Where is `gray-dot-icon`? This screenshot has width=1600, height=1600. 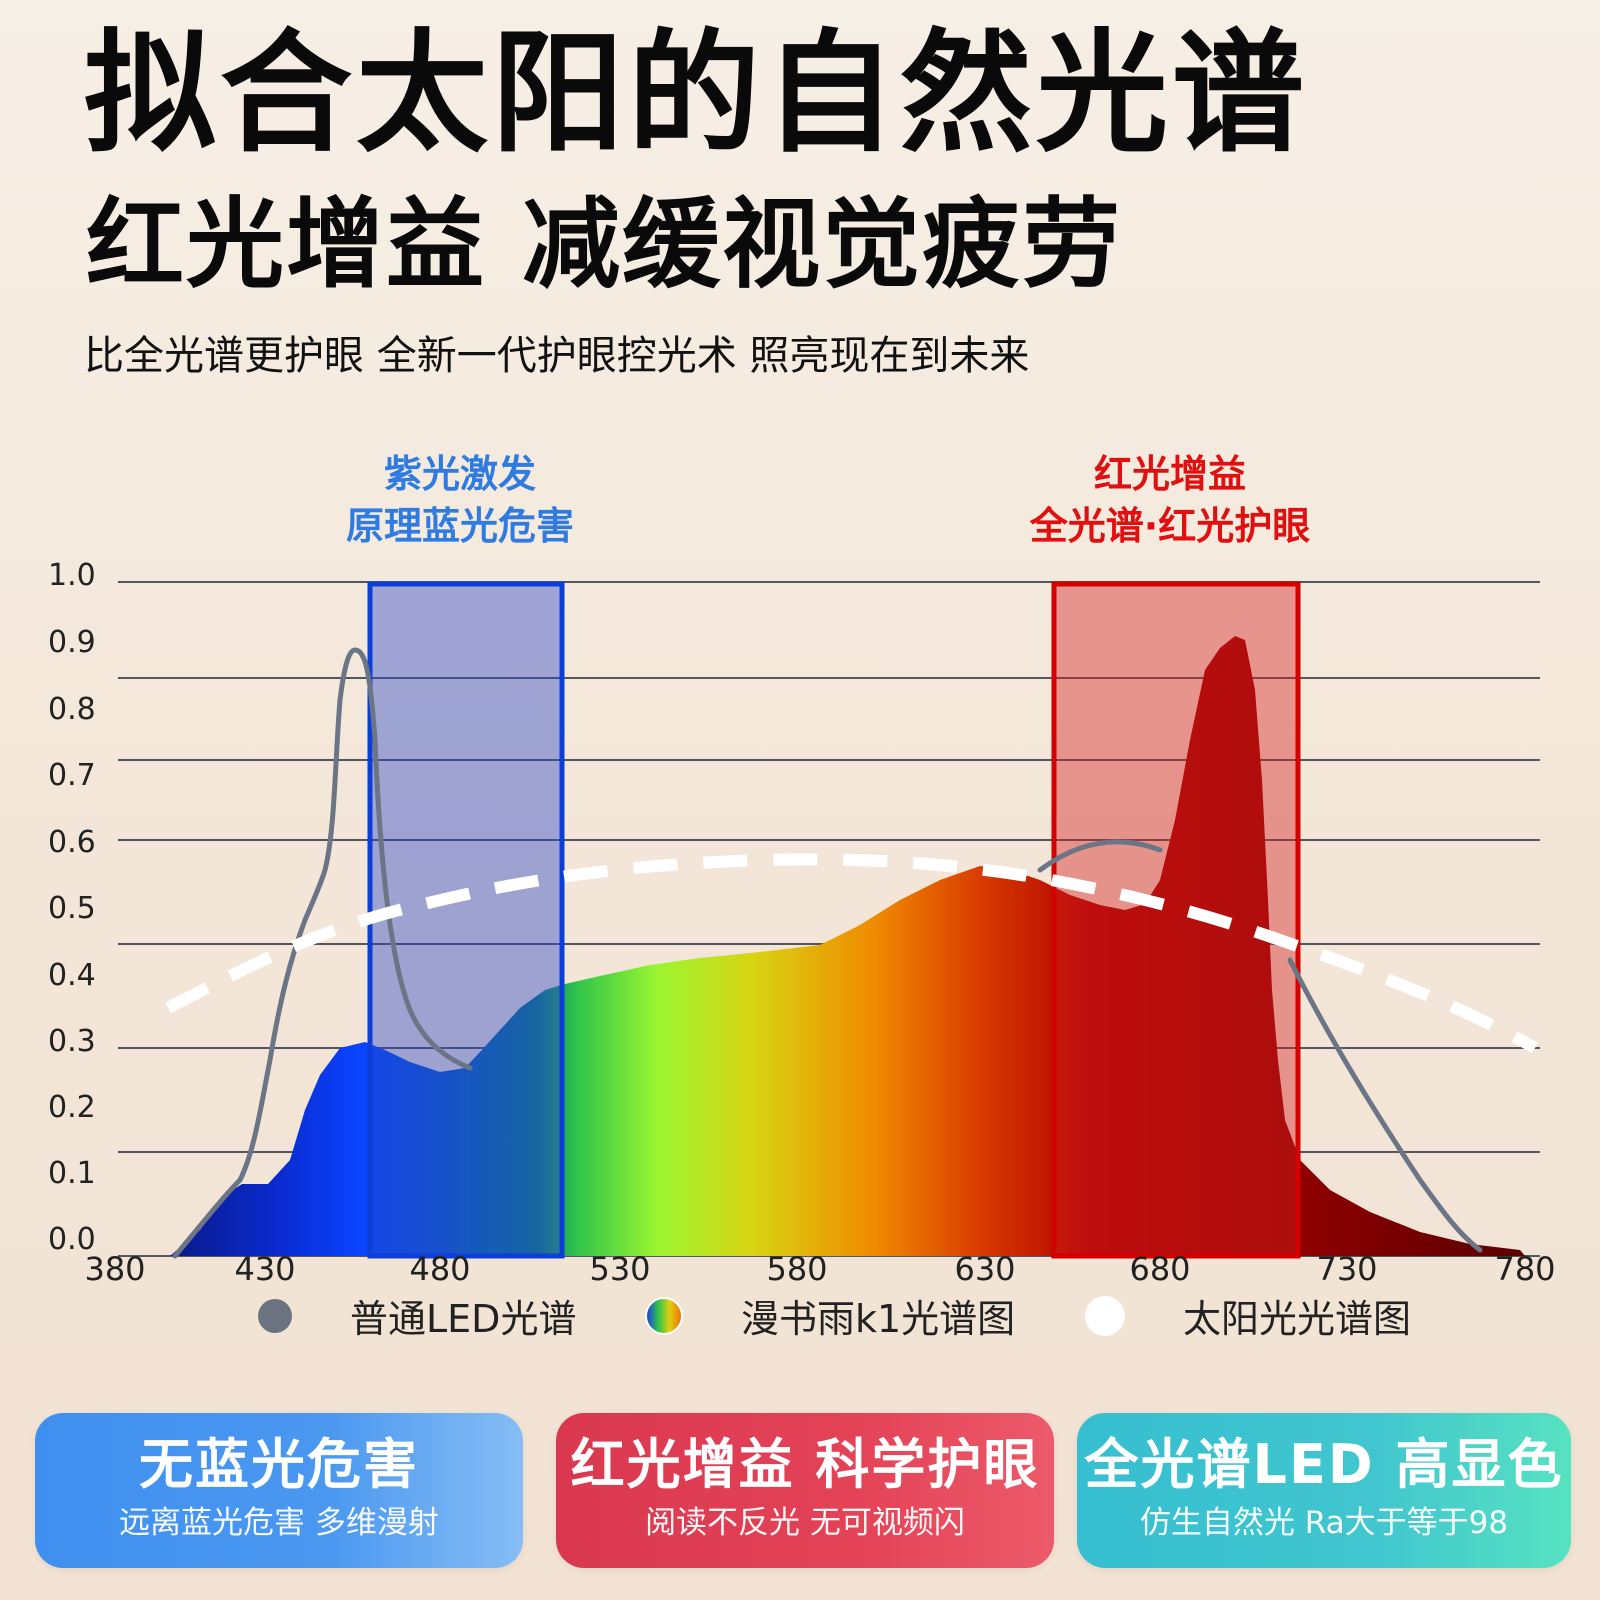
gray-dot-icon is located at coordinates (275, 1315).